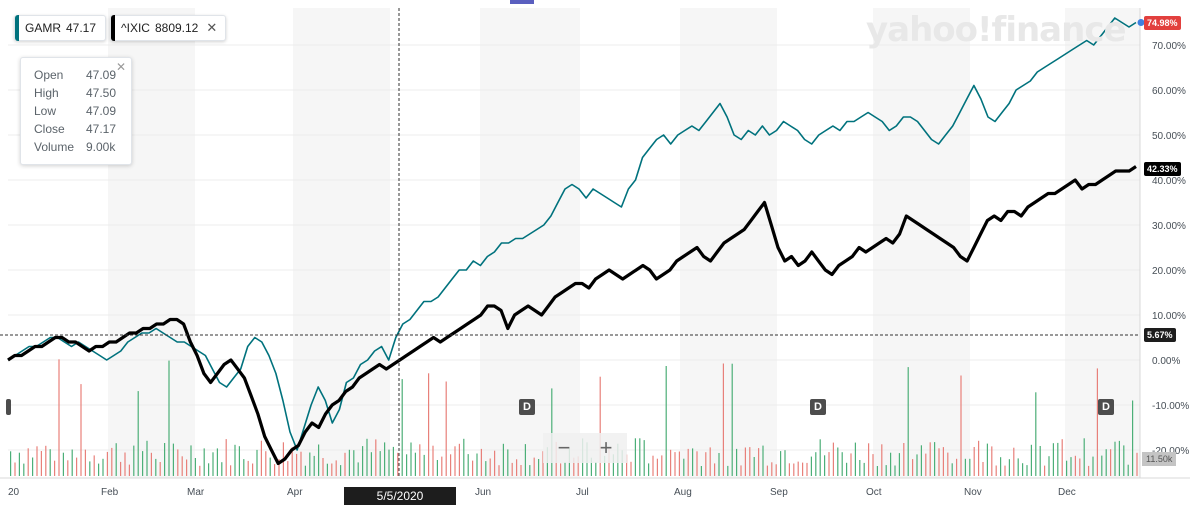  I want to click on zoom-out-button: −, so click(564, 447).